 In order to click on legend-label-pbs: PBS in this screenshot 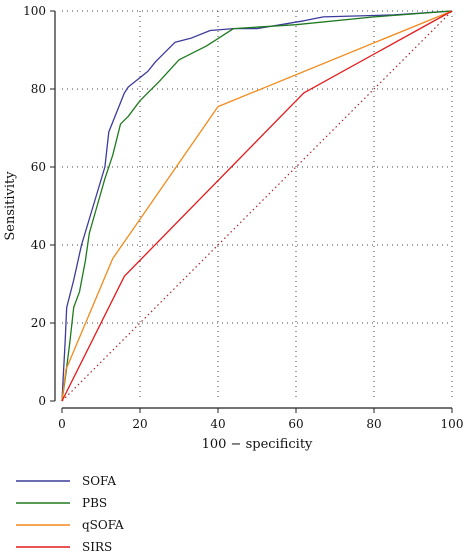, I will do `click(94, 503)`.